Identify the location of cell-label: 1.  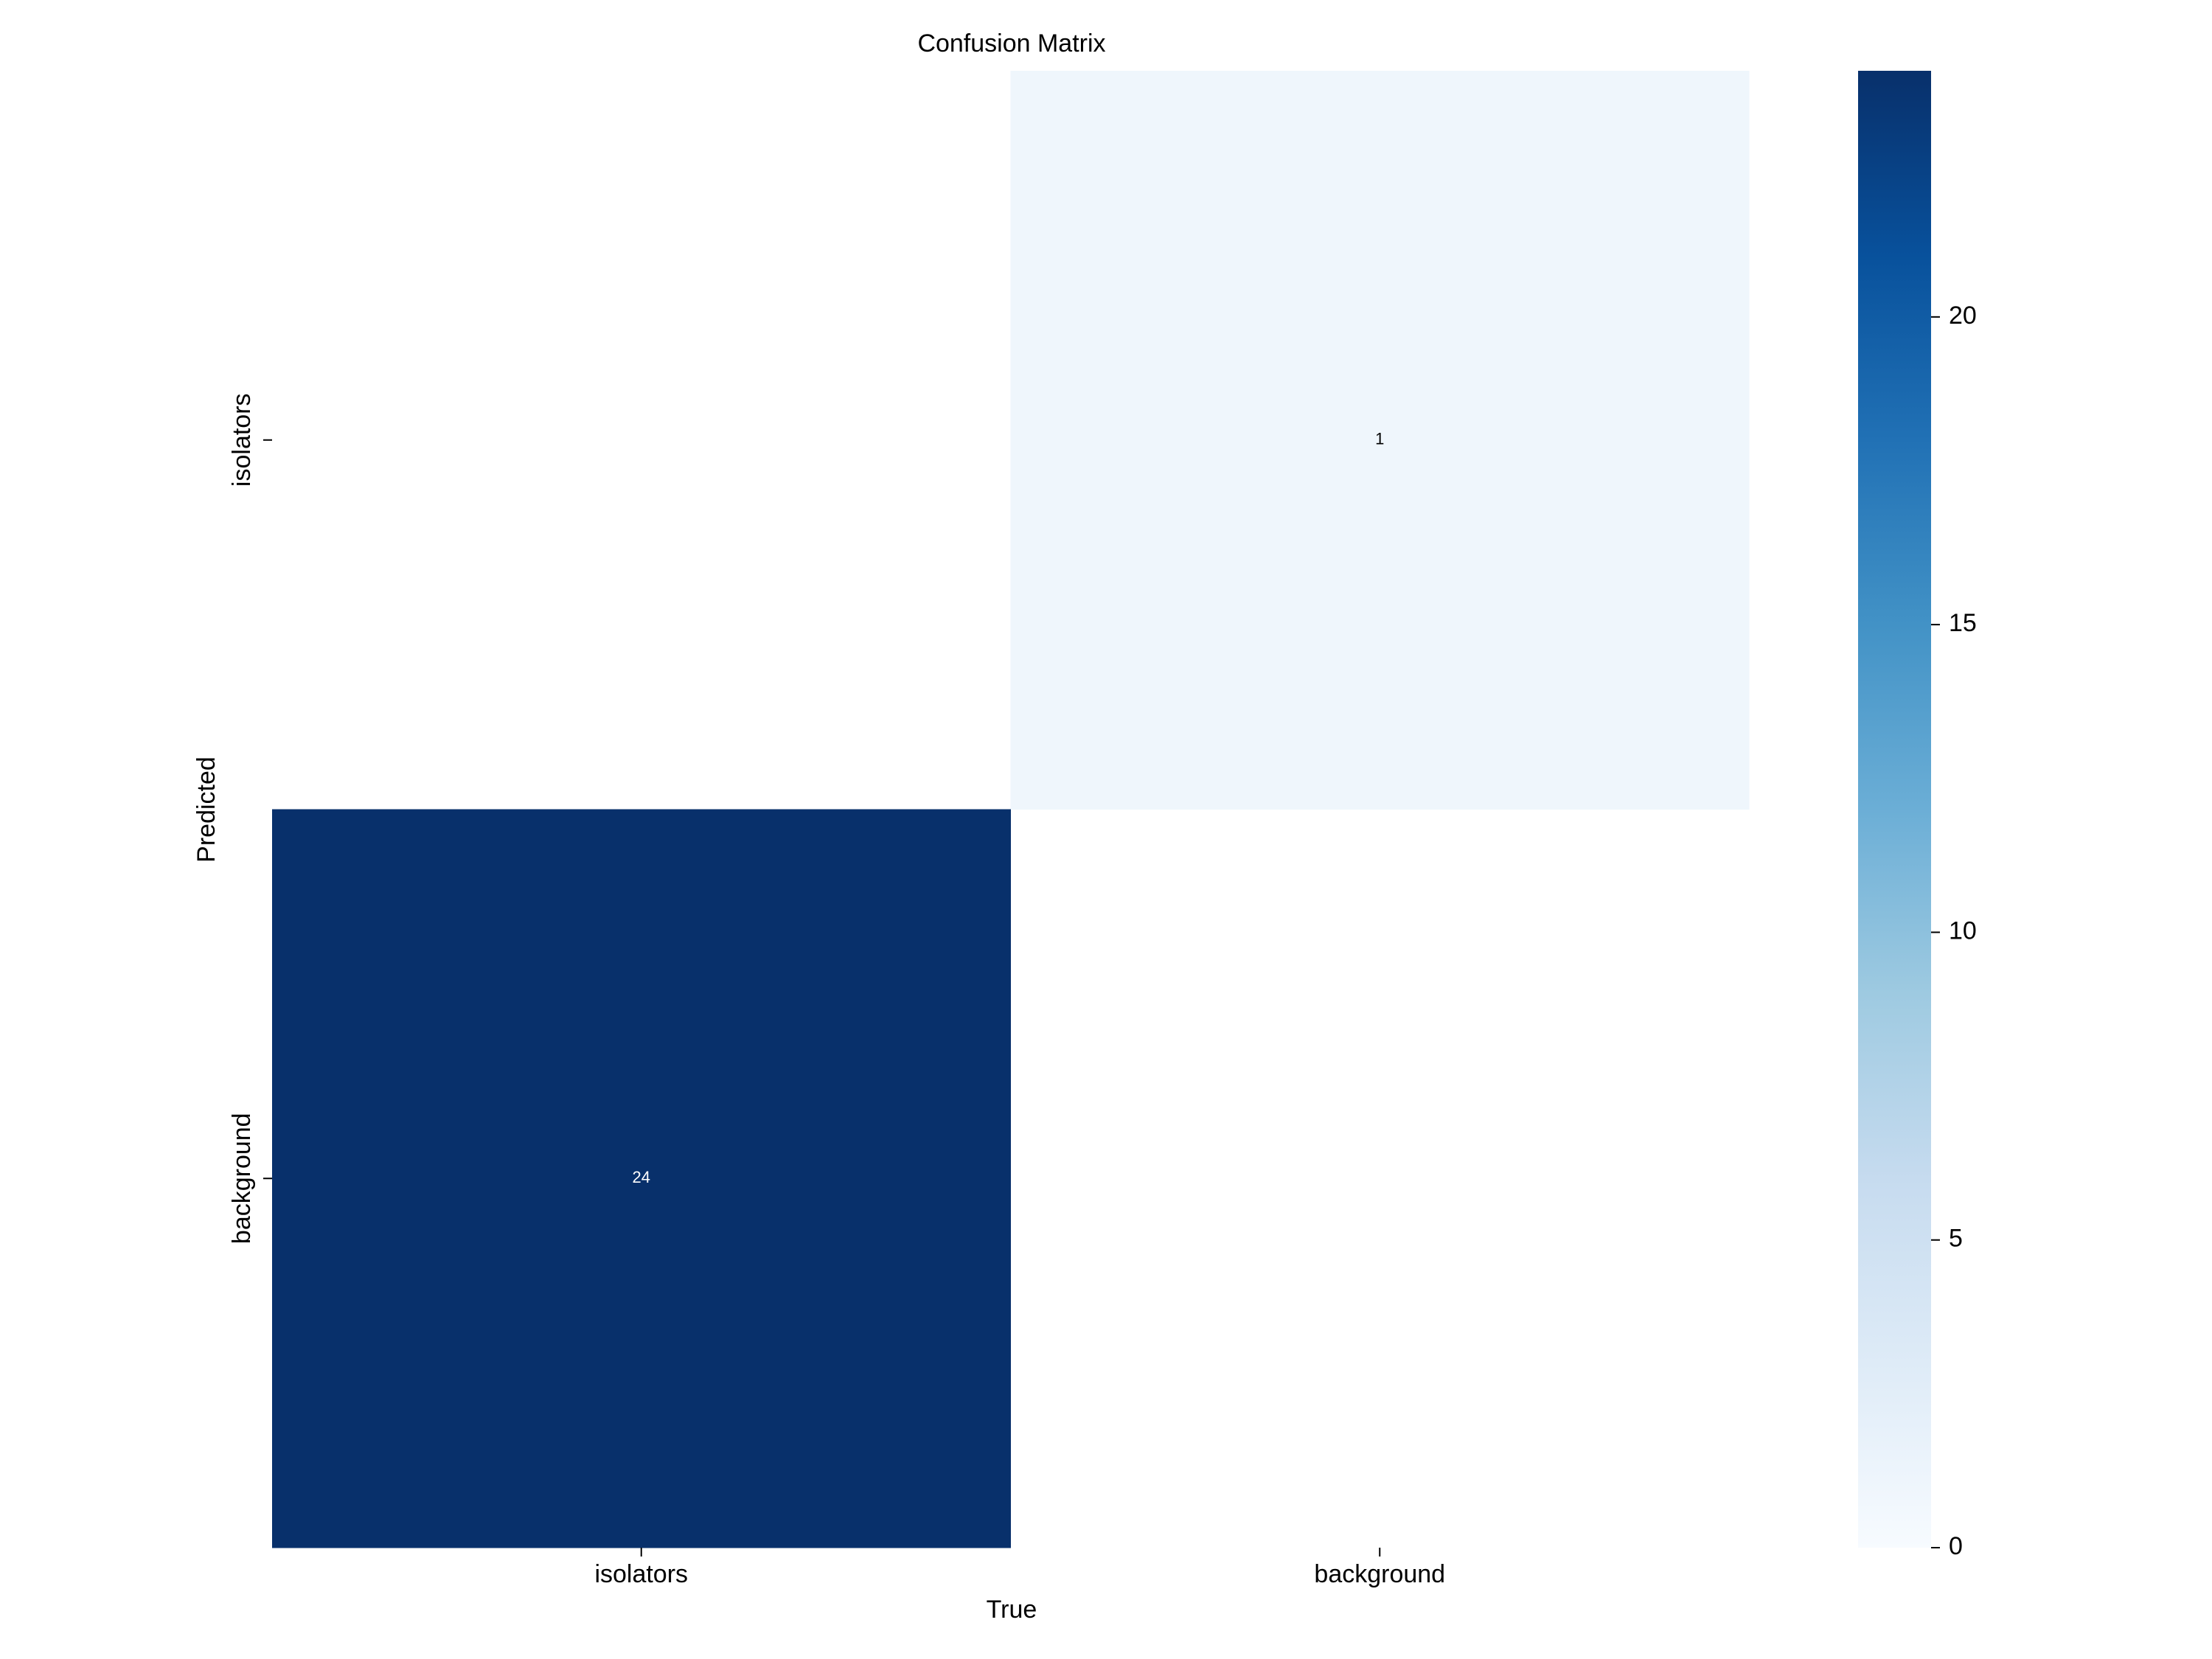
(1379, 439).